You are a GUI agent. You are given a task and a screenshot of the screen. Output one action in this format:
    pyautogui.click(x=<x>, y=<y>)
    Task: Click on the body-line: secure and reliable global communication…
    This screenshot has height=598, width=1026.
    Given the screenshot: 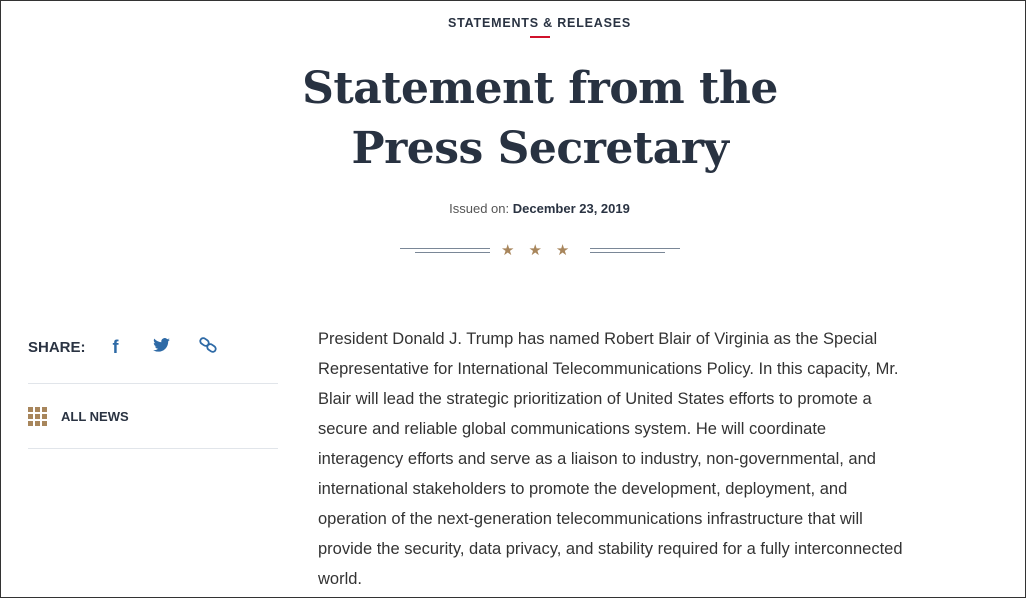 What is the action you would take?
    pyautogui.click(x=572, y=429)
    